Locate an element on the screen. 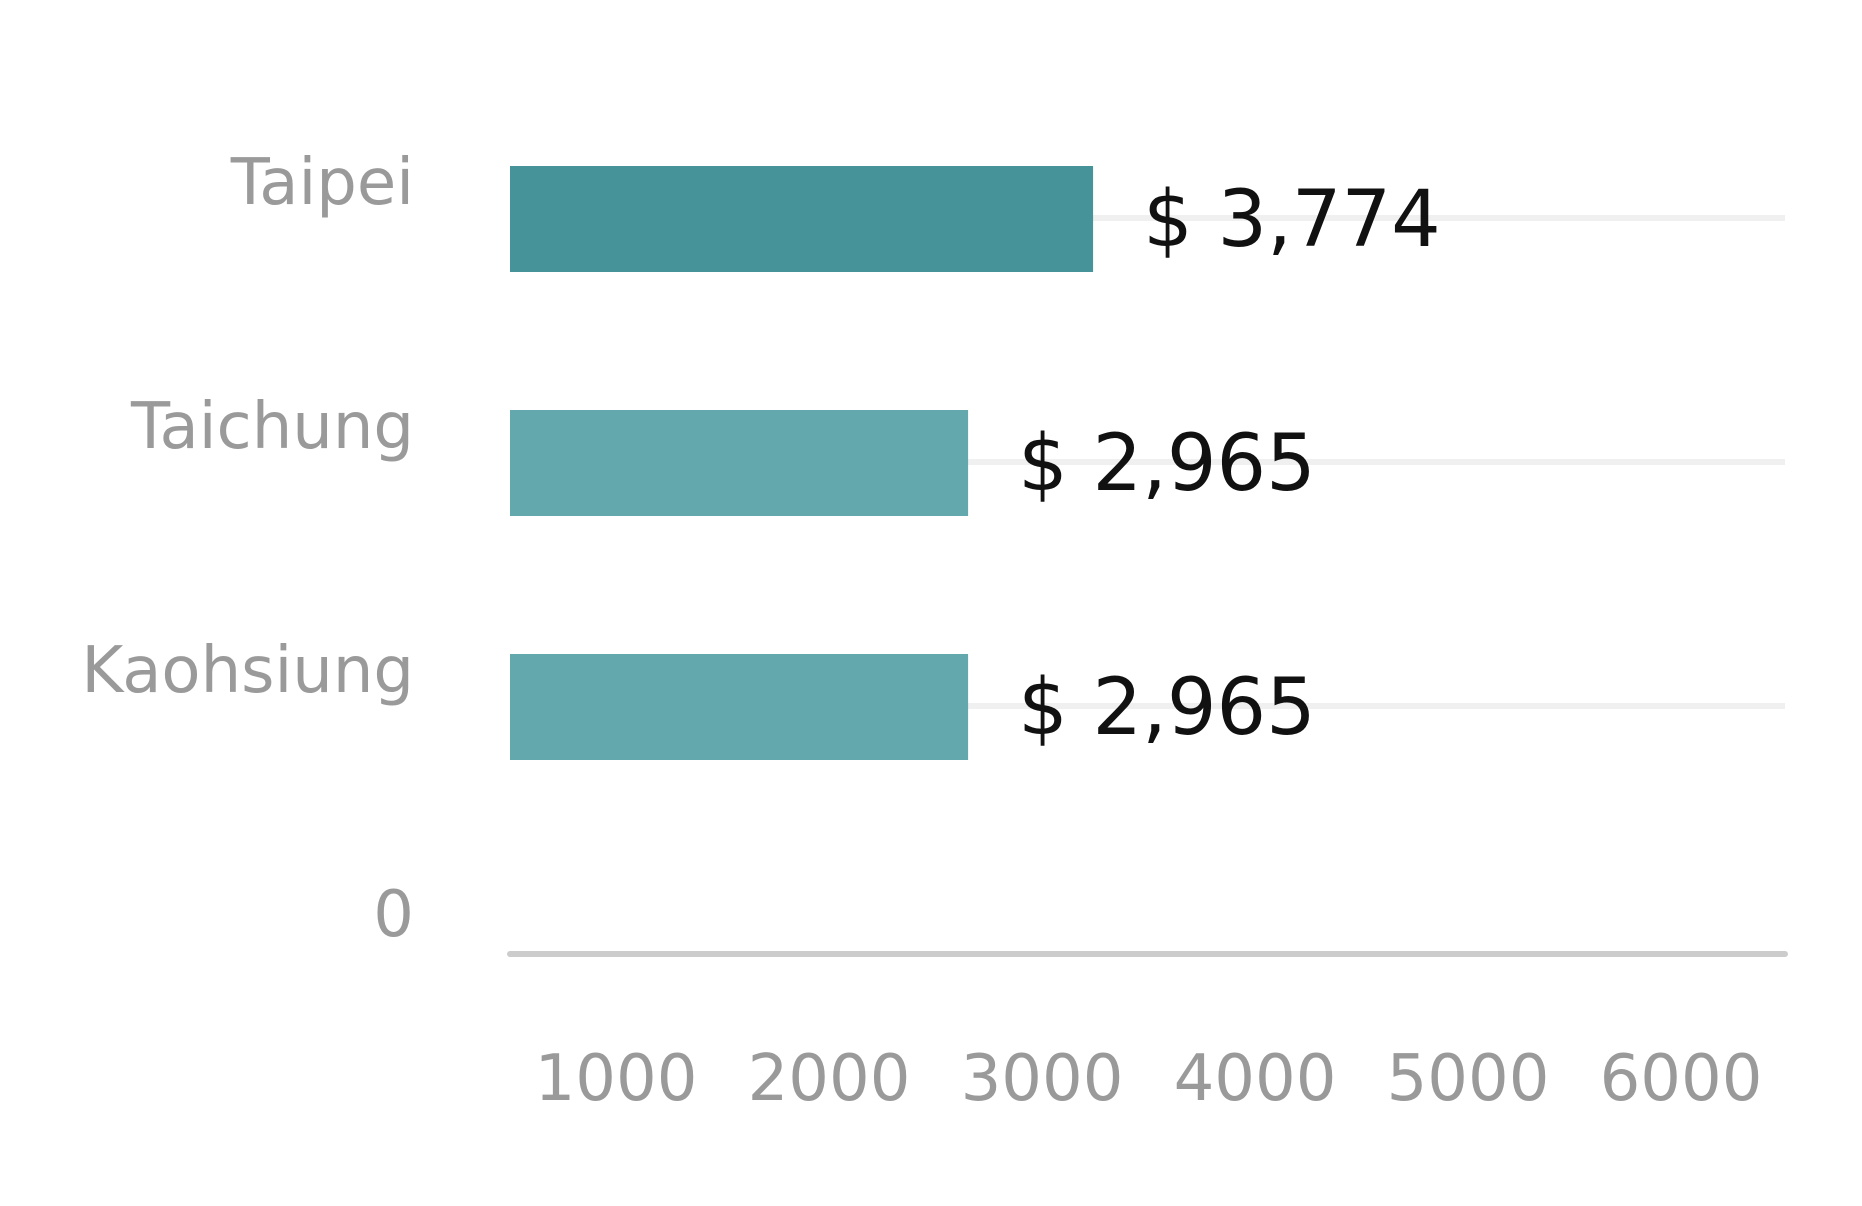 The image size is (1862, 1206). category-labels: Taipei Taichung Kaohsiung 0 is located at coordinates (247, 549).